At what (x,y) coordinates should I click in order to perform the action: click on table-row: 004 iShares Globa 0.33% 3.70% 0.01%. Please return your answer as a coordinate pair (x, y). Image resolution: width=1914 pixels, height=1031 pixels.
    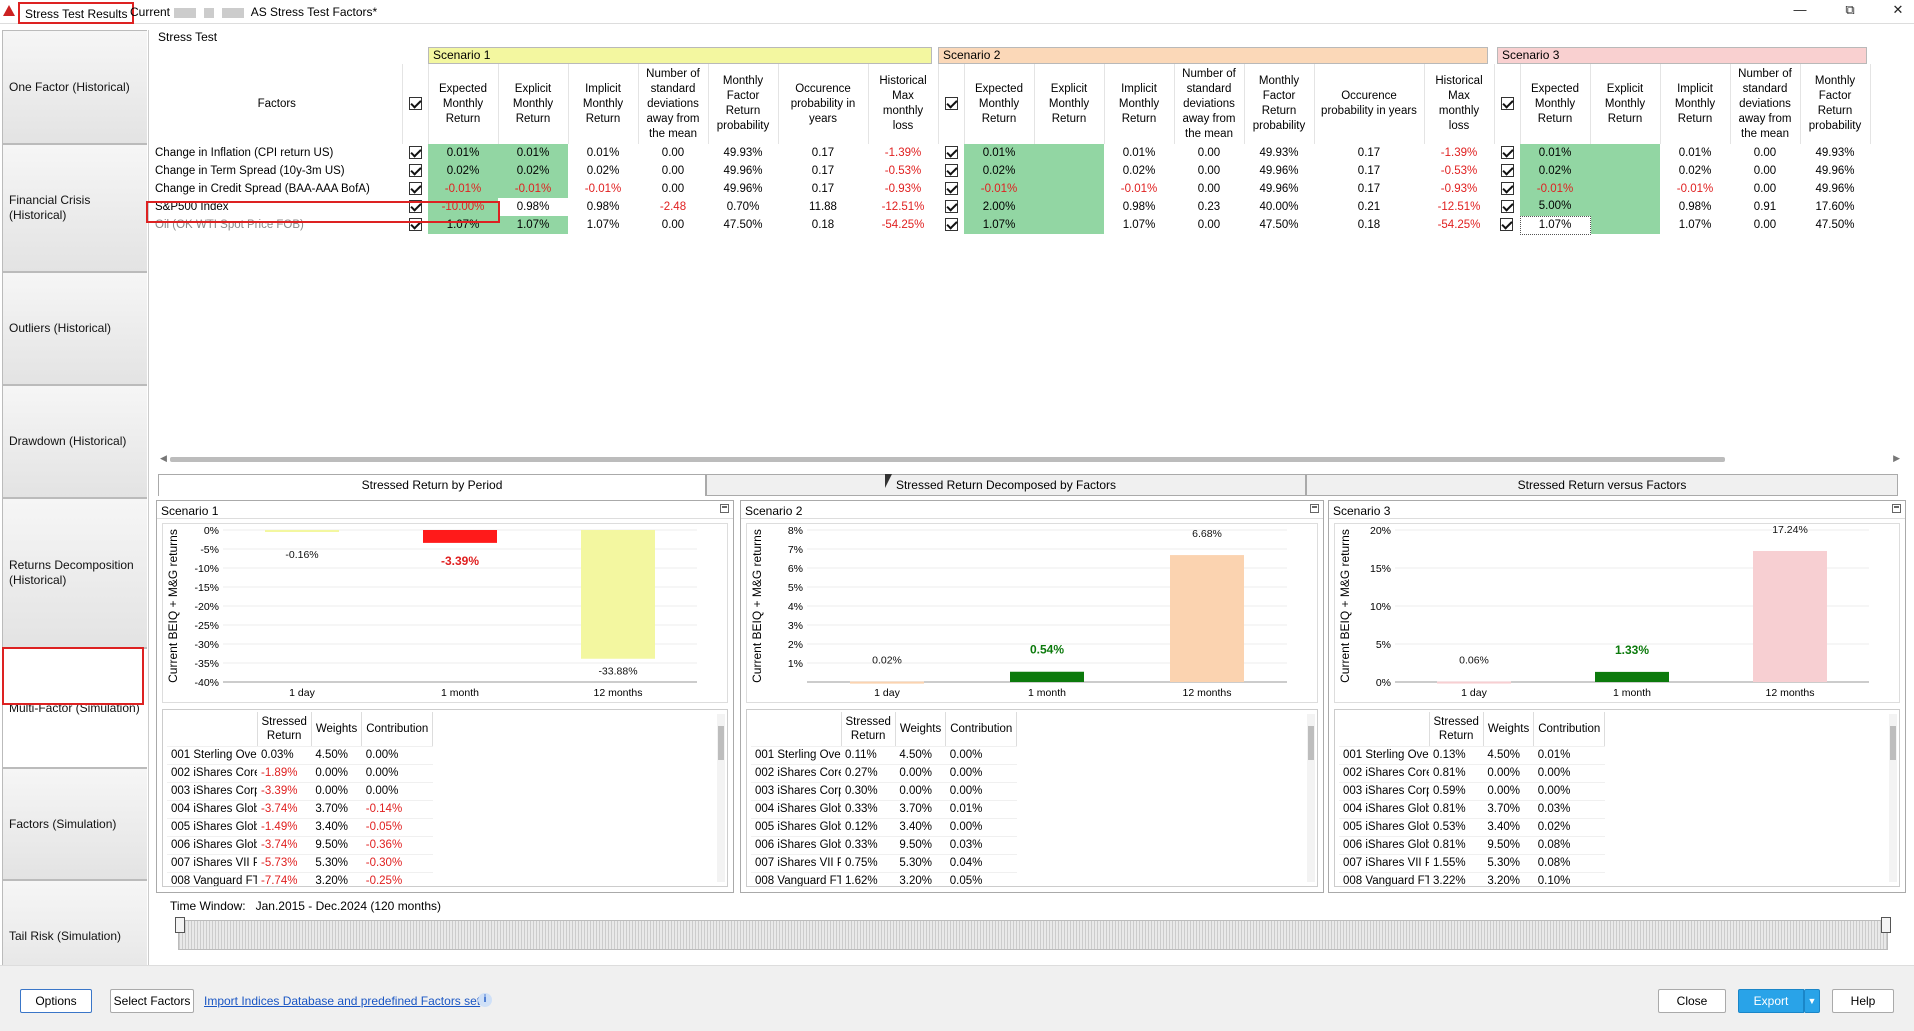
    Looking at the image, I should click on (884, 809).